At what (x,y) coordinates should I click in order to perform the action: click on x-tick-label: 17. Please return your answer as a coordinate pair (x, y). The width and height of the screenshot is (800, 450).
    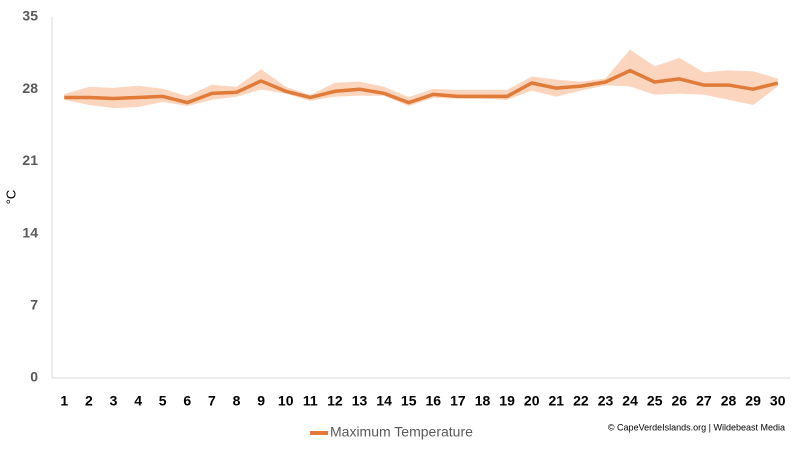
    Looking at the image, I should click on (458, 401).